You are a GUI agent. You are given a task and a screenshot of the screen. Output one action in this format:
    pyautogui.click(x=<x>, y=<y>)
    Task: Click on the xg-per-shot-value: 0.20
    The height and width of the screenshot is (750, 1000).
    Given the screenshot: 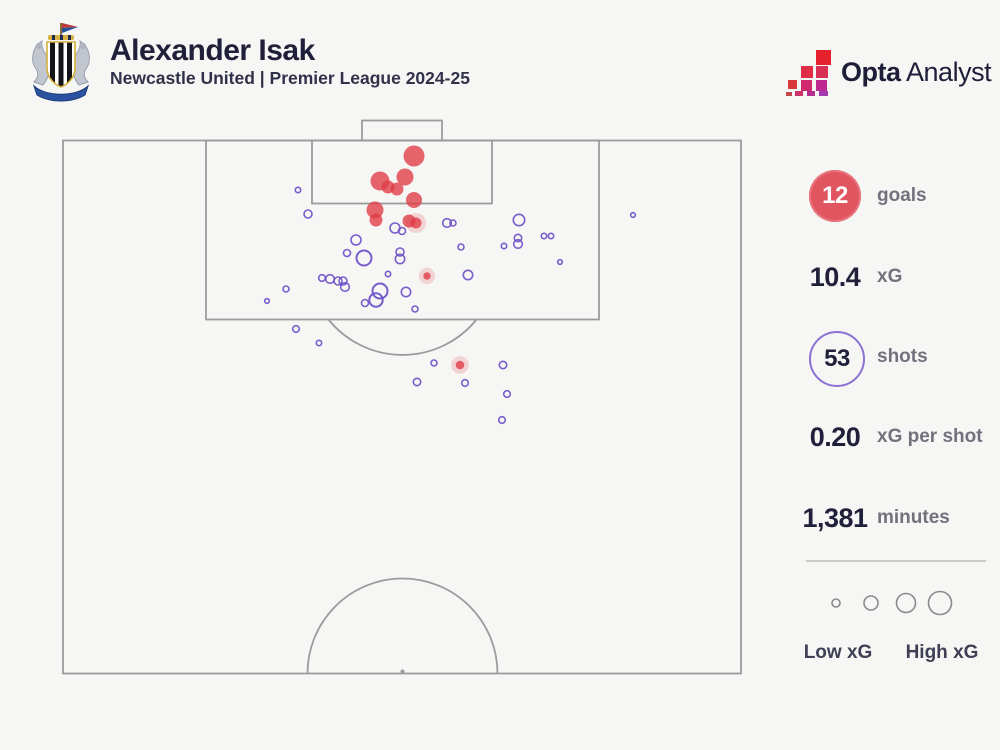 What is the action you would take?
    pyautogui.click(x=835, y=437)
    